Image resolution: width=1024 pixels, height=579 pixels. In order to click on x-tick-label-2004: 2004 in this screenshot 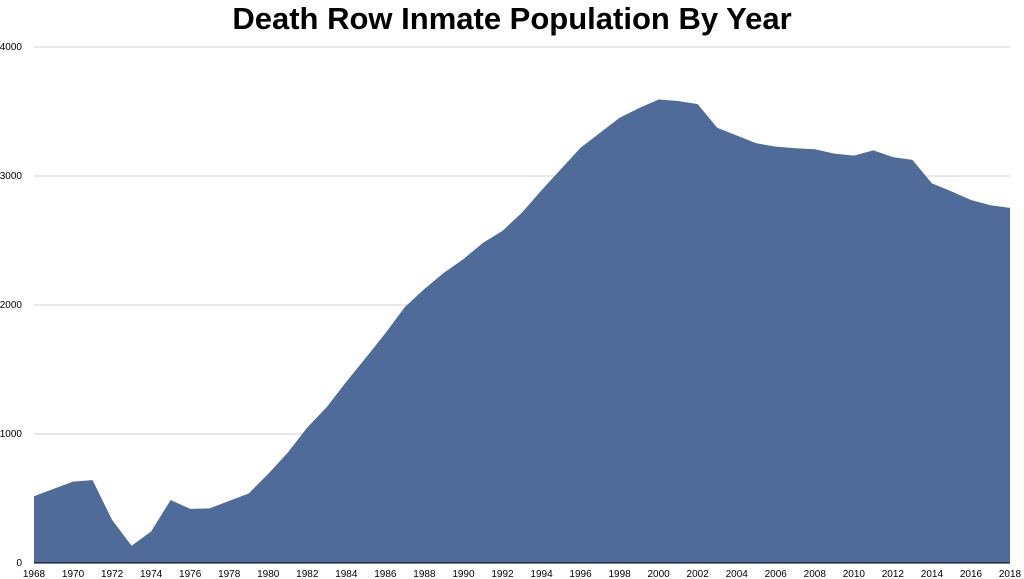, I will do `click(737, 574)`.